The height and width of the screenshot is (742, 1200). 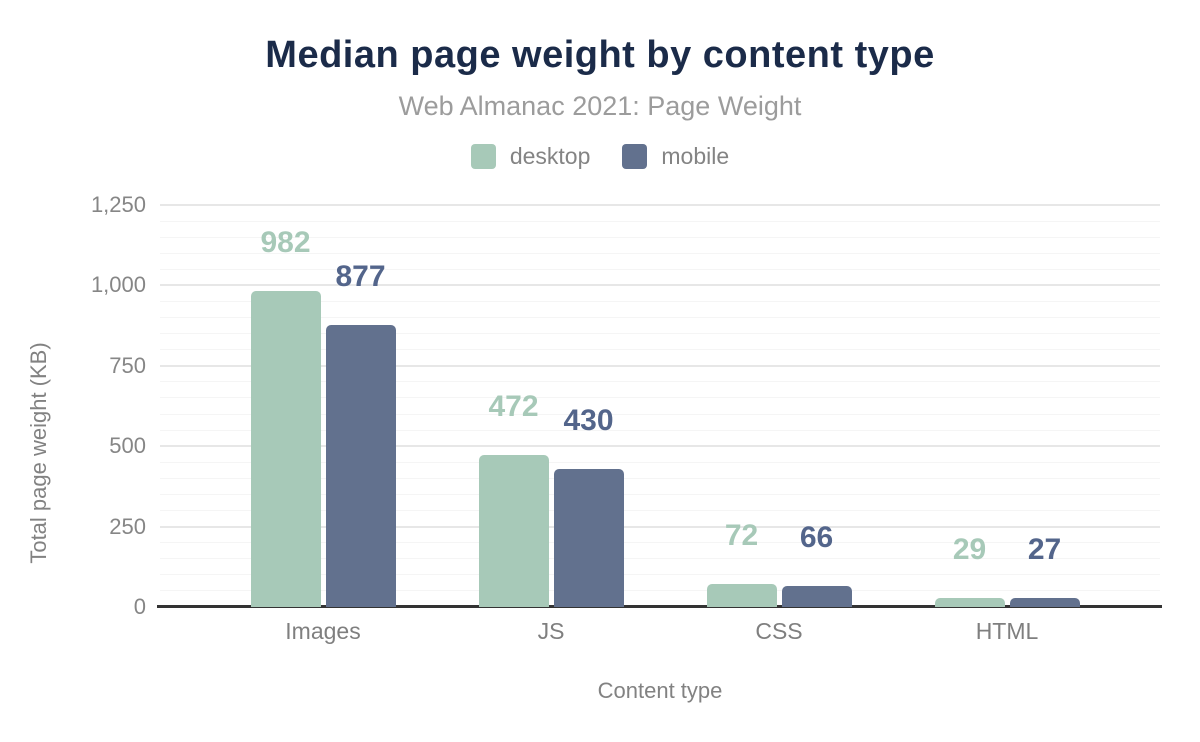 I want to click on y-tick-label: 750, so click(x=127, y=365).